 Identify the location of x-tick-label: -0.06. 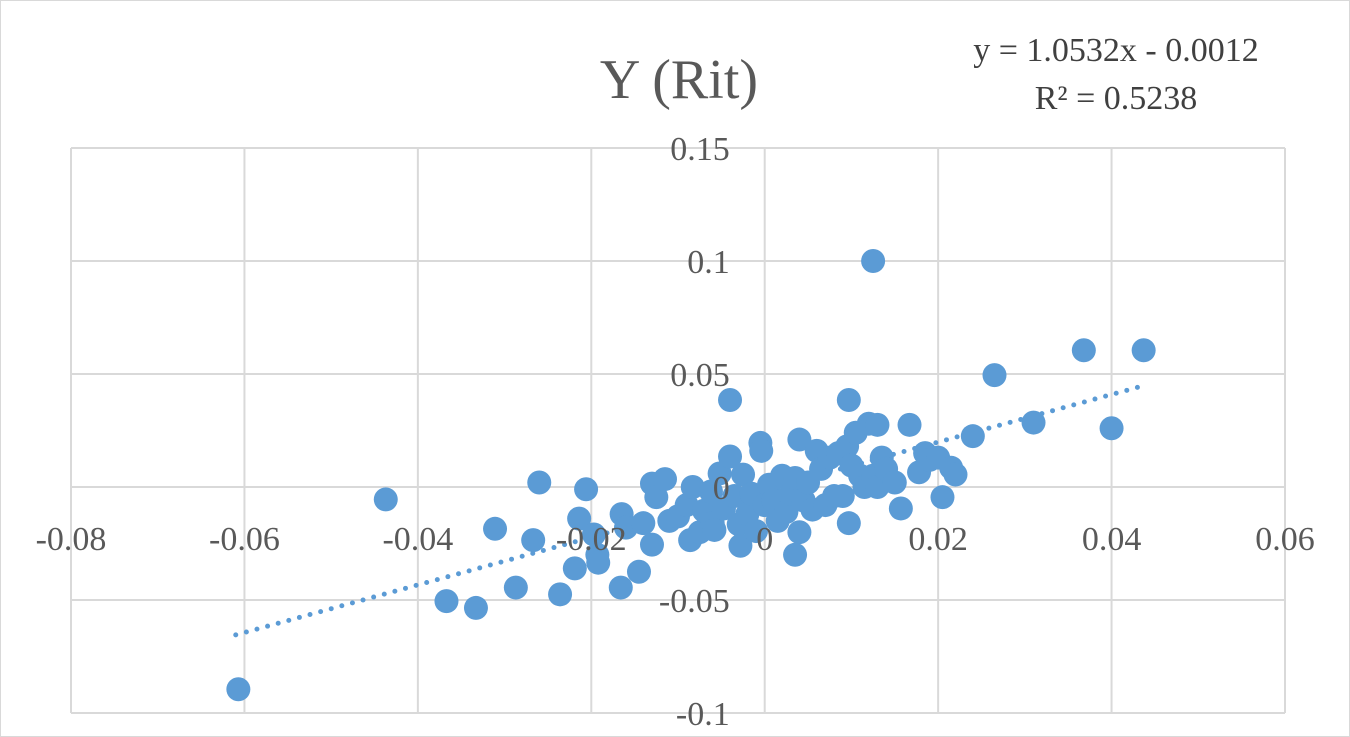
(244, 539).